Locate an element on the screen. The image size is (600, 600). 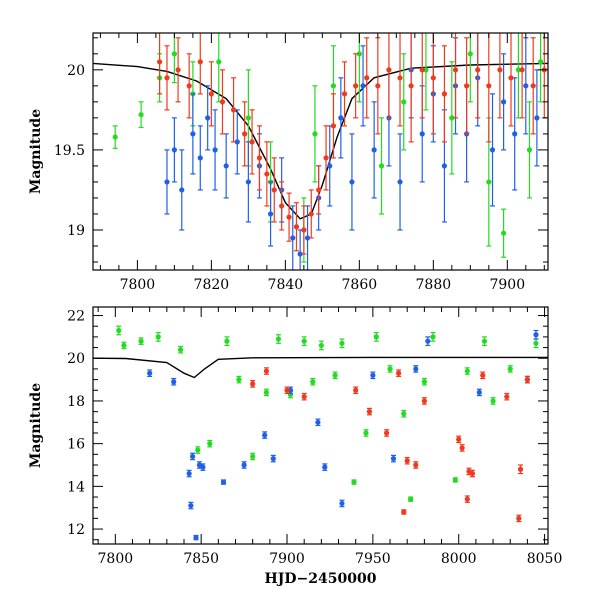
bottom-panel-ytick-label: 22 is located at coordinates (76, 317).